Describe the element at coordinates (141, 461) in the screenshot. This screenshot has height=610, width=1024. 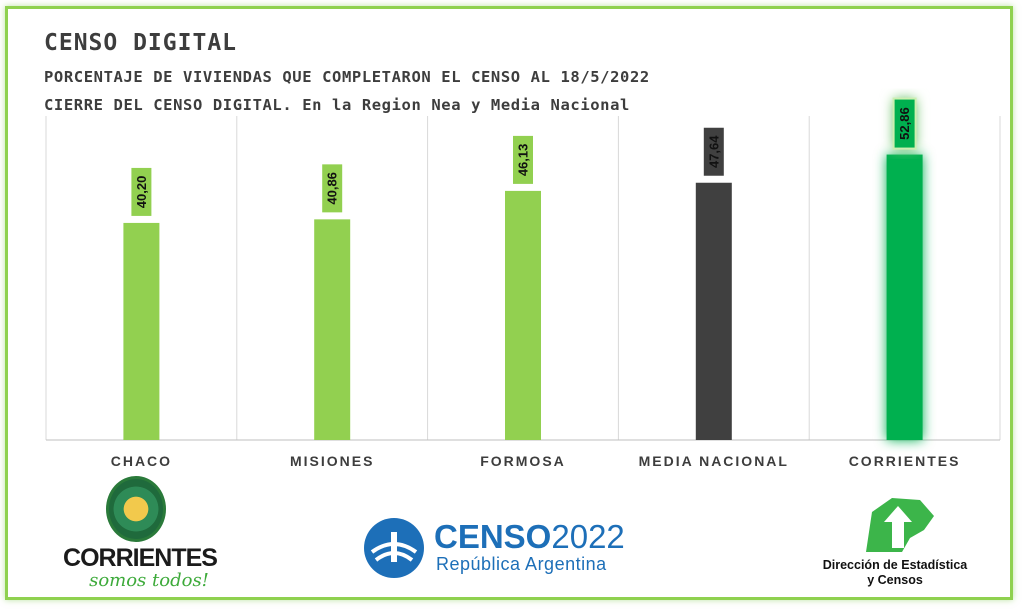
I see `x-tick-chaco: CHACO` at that location.